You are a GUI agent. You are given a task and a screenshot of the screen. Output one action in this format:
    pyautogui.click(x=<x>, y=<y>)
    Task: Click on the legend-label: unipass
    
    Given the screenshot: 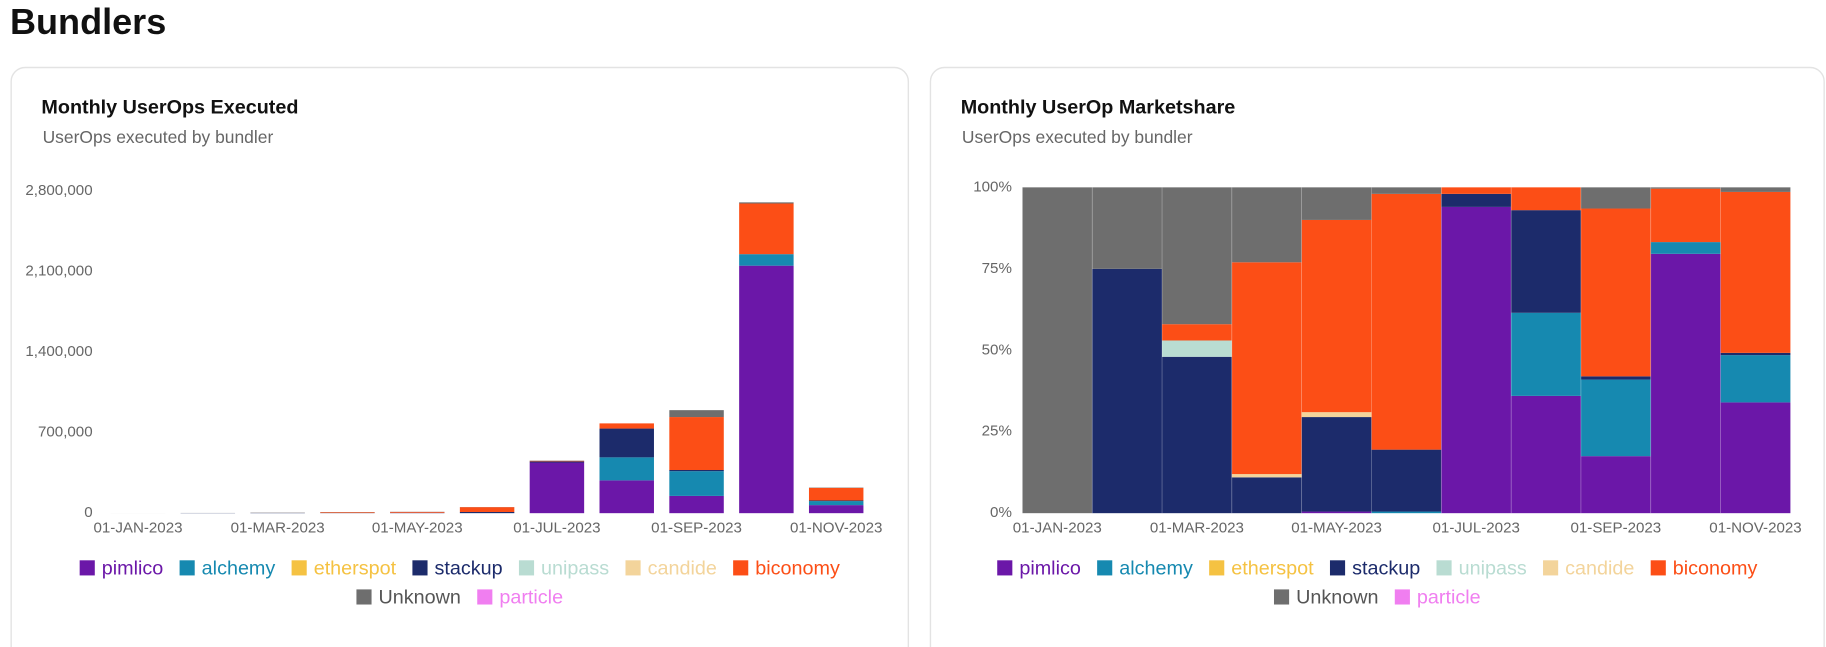 What is the action you would take?
    pyautogui.click(x=1493, y=568)
    